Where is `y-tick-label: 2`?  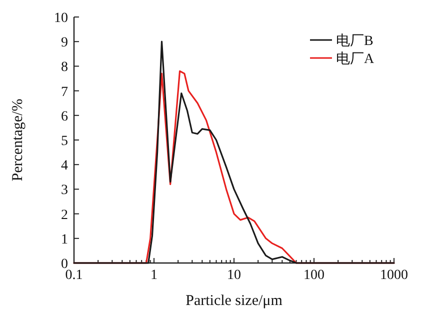
y-tick-label: 2 is located at coordinates (64, 215).